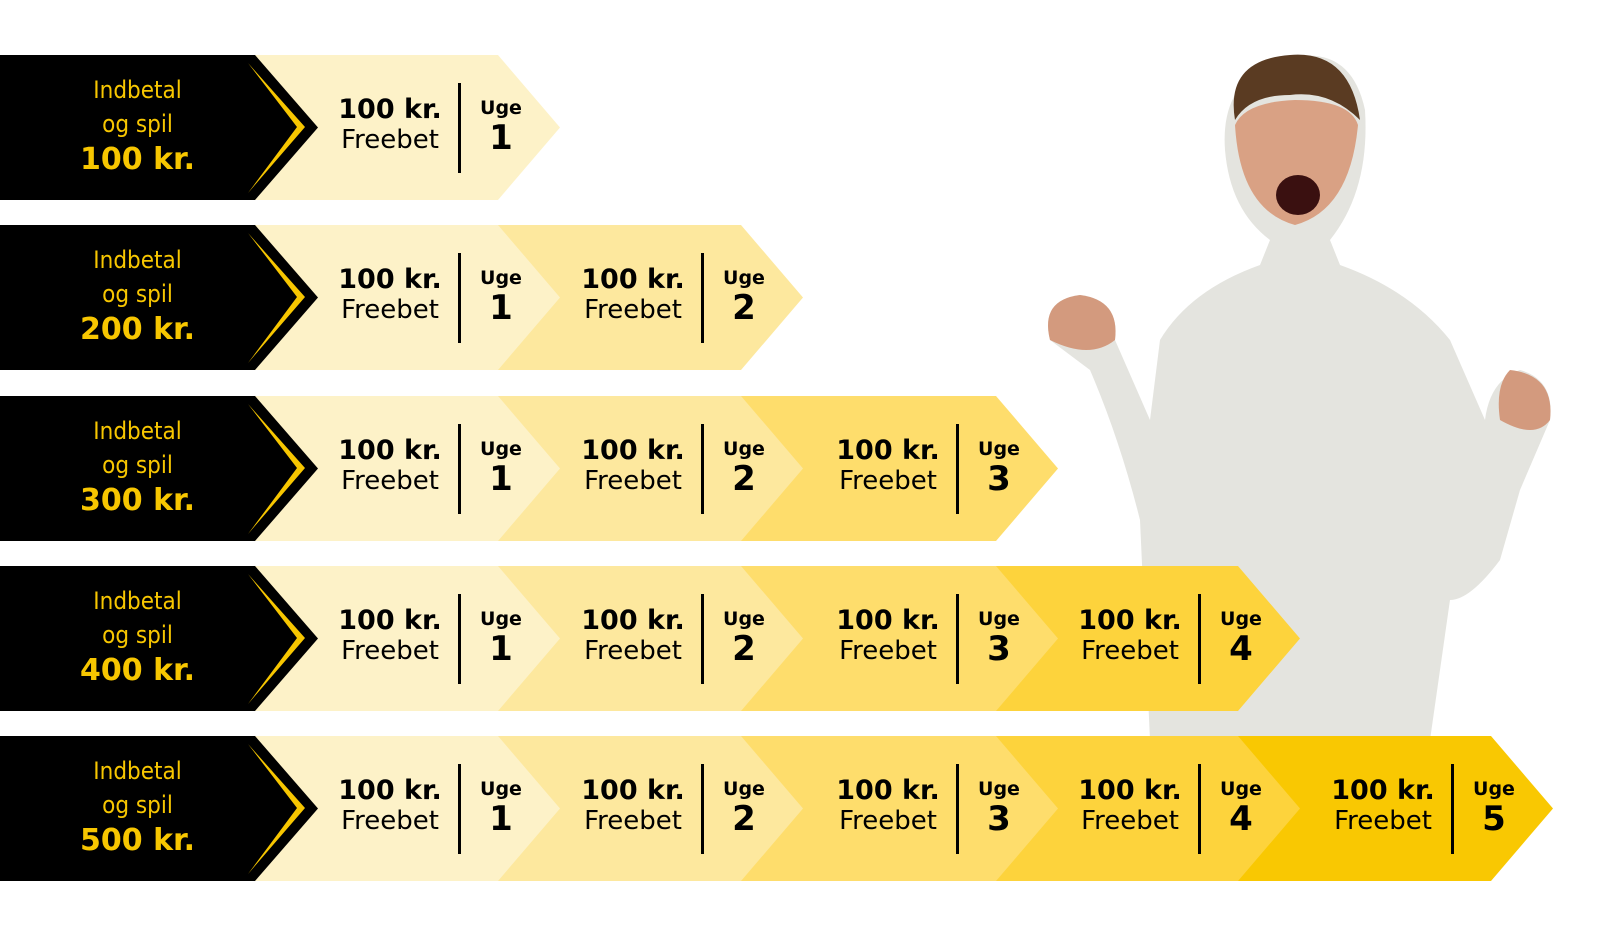 The height and width of the screenshot is (951, 1600). What do you see at coordinates (137, 670) in the screenshot?
I see `deposit-amount: 400 kr.` at bounding box center [137, 670].